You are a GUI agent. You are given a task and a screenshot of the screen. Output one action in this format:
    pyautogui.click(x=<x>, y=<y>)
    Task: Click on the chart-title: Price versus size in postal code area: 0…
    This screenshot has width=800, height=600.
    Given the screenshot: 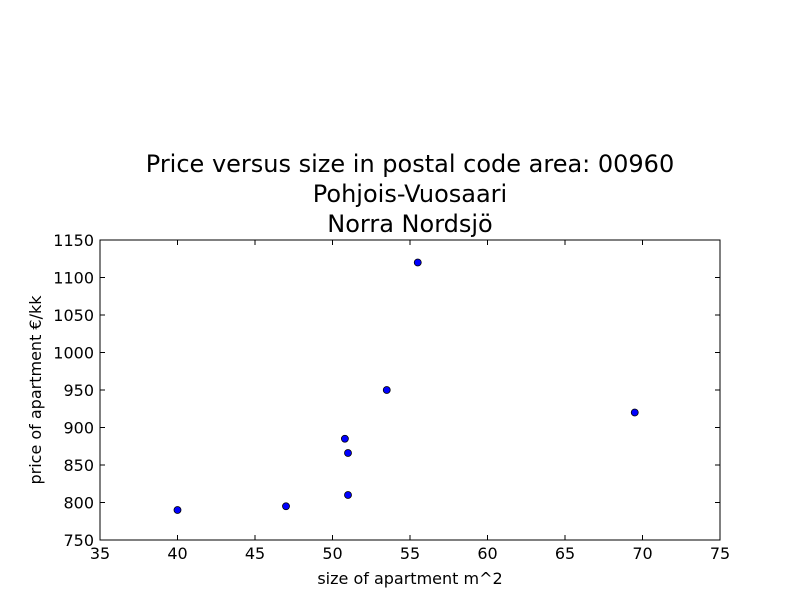 What is the action you would take?
    pyautogui.click(x=410, y=194)
    